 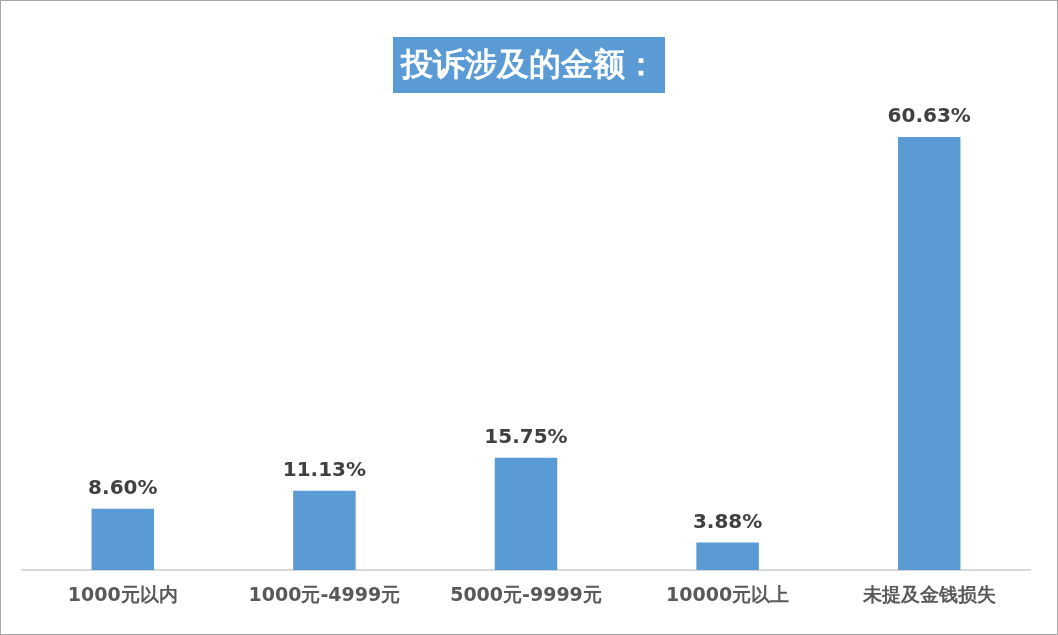 What do you see at coordinates (324, 593) in the screenshot?
I see `x-tick-label: 1000元-4999元` at bounding box center [324, 593].